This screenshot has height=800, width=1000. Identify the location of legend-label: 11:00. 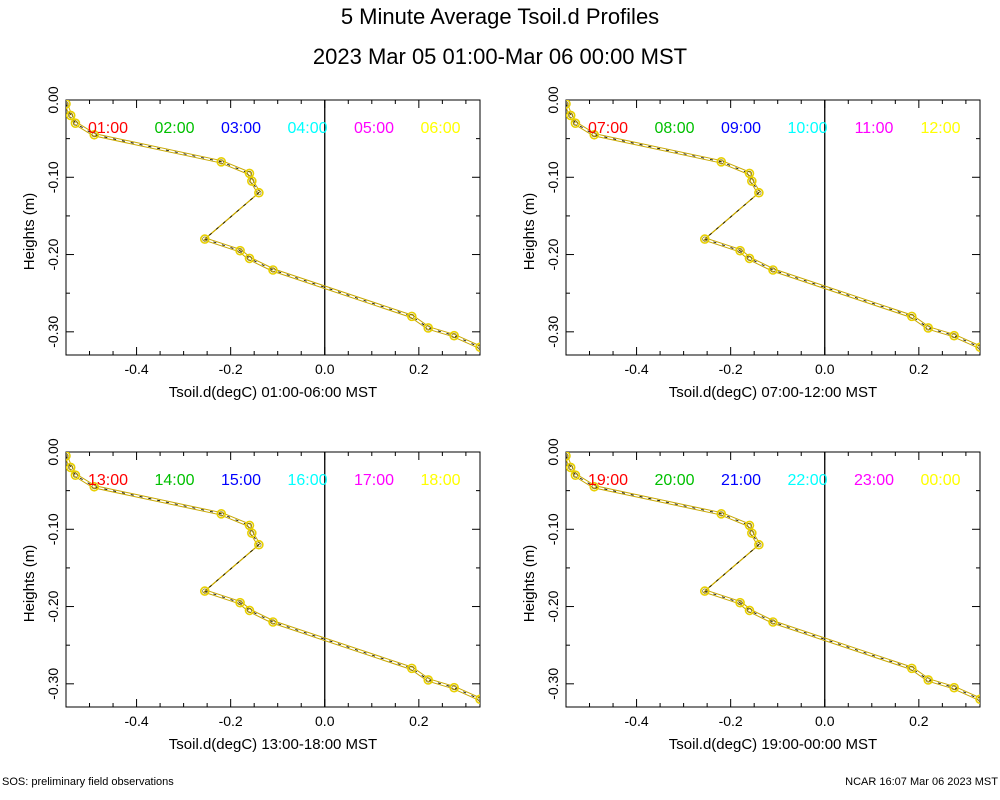
(874, 128).